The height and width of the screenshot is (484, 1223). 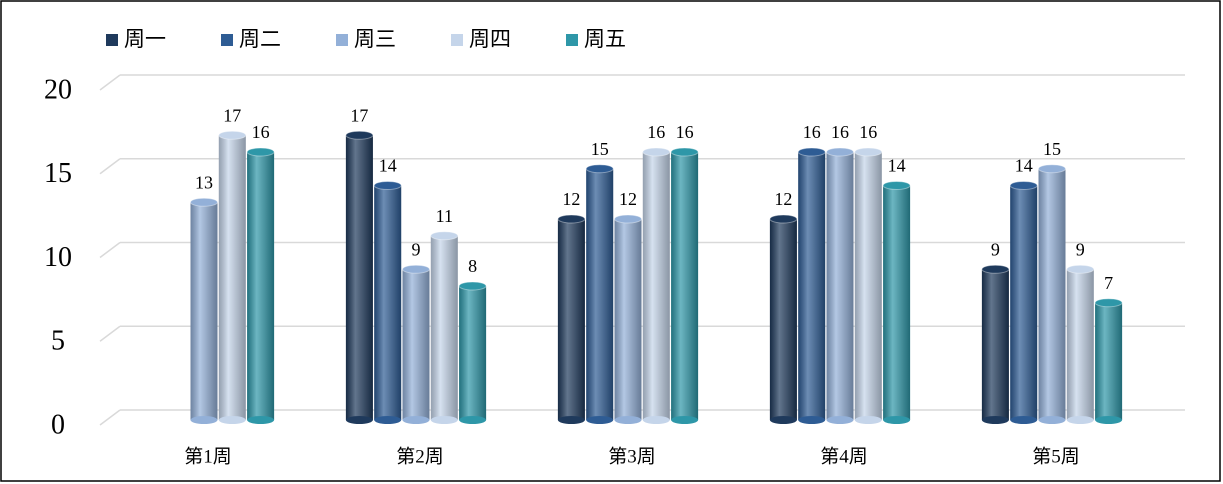 What do you see at coordinates (208, 456) in the screenshot?
I see `x-tick-label: 第1周` at bounding box center [208, 456].